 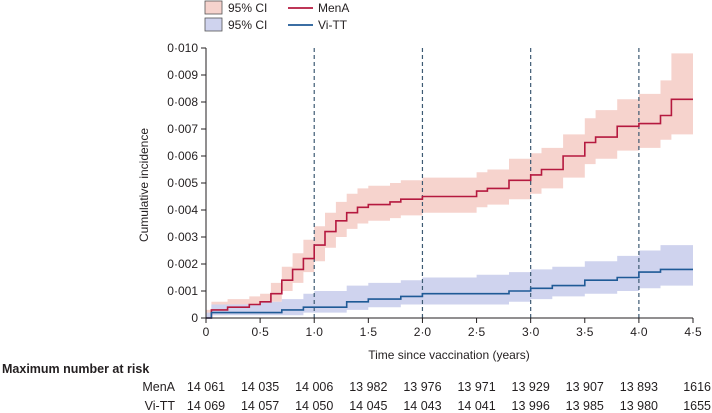 What do you see at coordinates (182, 183) in the screenshot?
I see `y-tick-label: 0·005` at bounding box center [182, 183].